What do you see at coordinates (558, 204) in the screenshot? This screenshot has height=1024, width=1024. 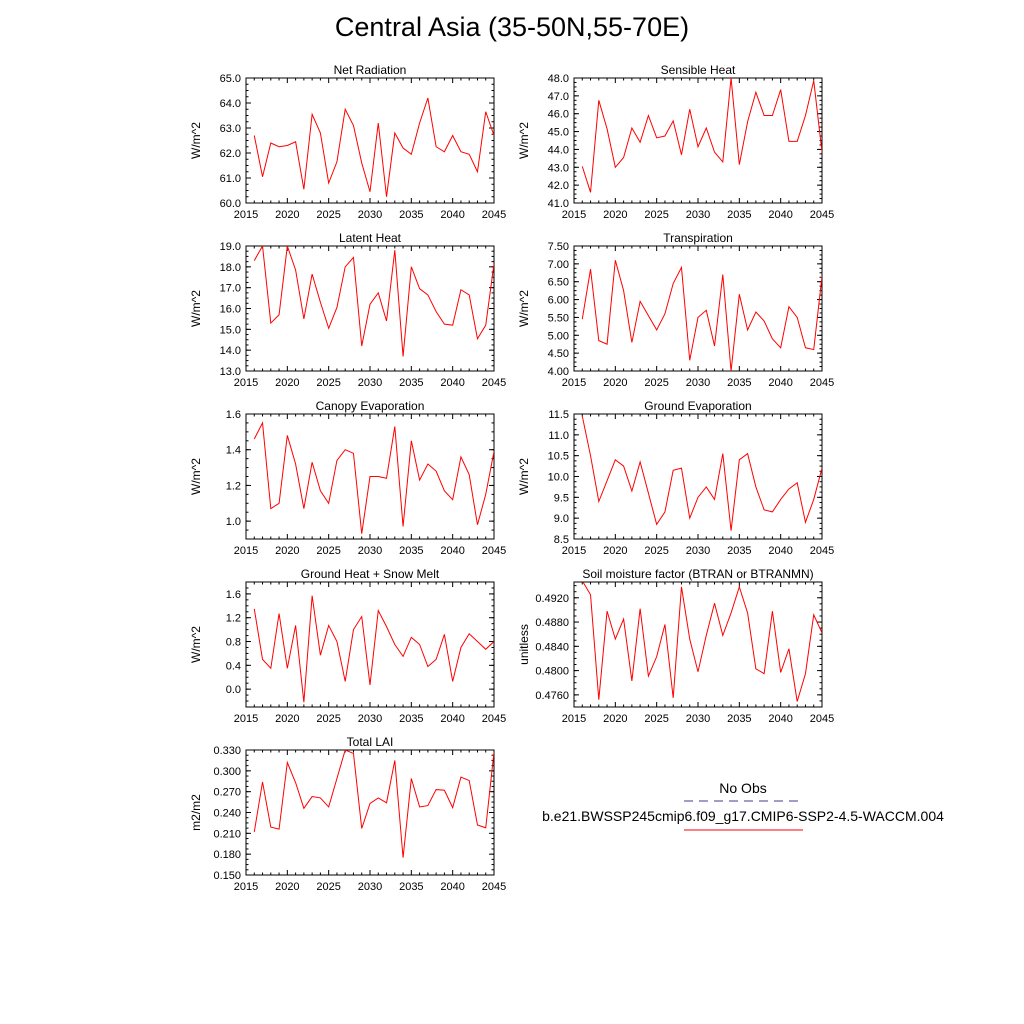 I see `y-tick-label: 41.0` at bounding box center [558, 204].